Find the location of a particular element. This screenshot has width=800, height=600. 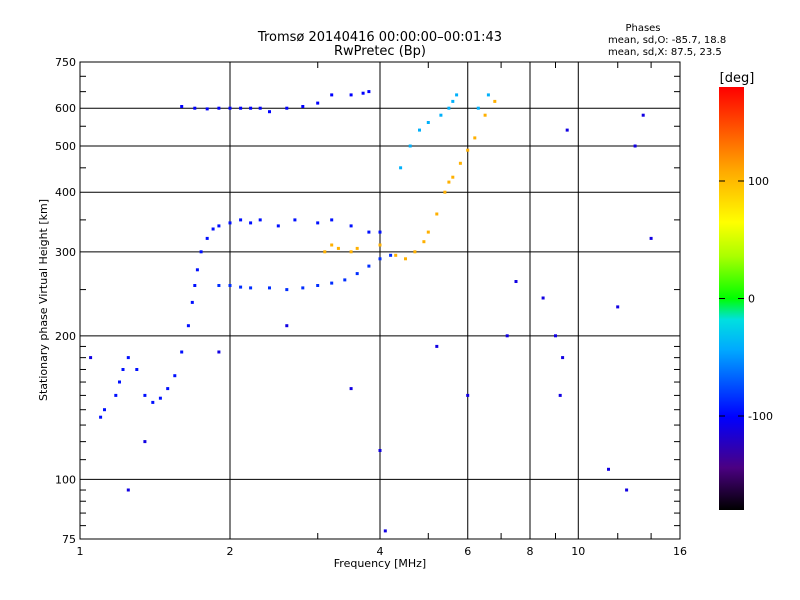

colorbar-tick-label: 0 is located at coordinates (751, 299).